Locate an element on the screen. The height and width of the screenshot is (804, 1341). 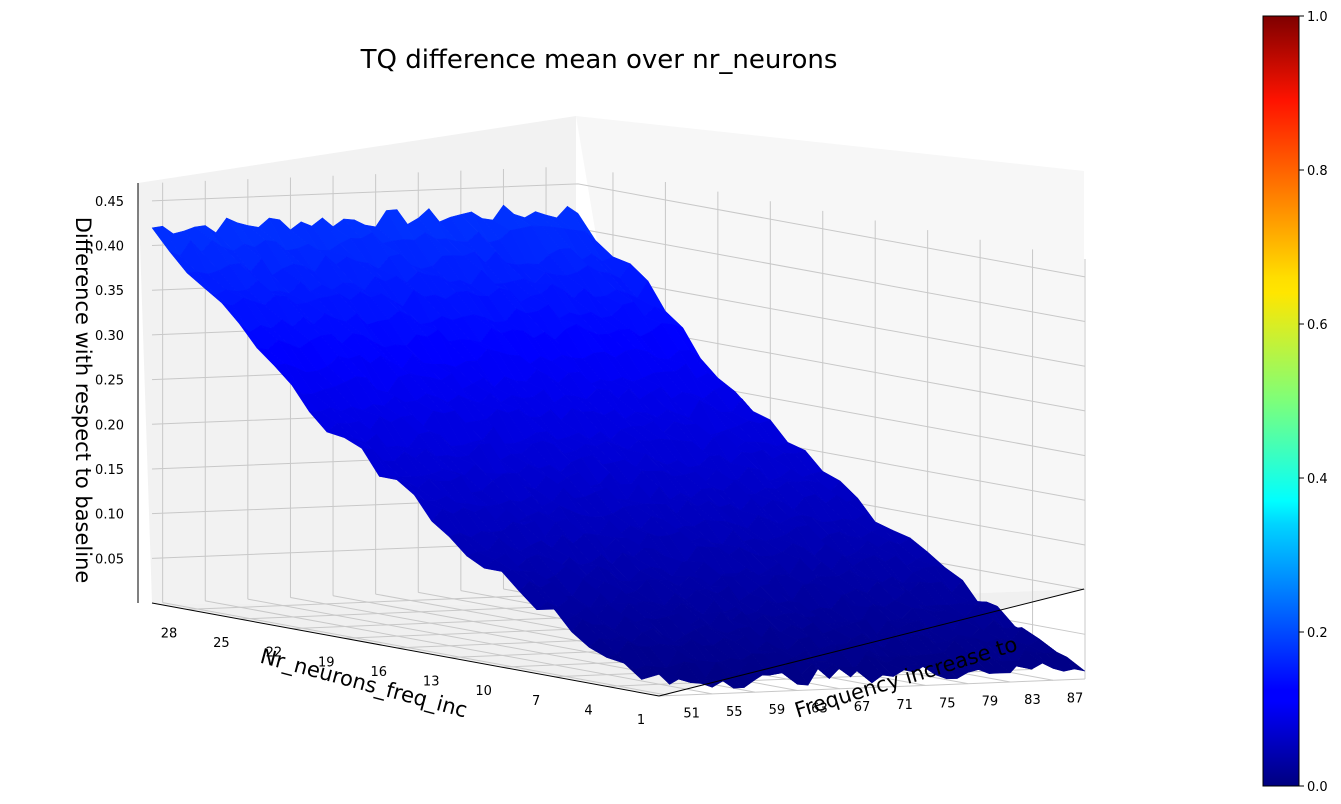
z-tick-label: 0.20 is located at coordinates (109, 425).